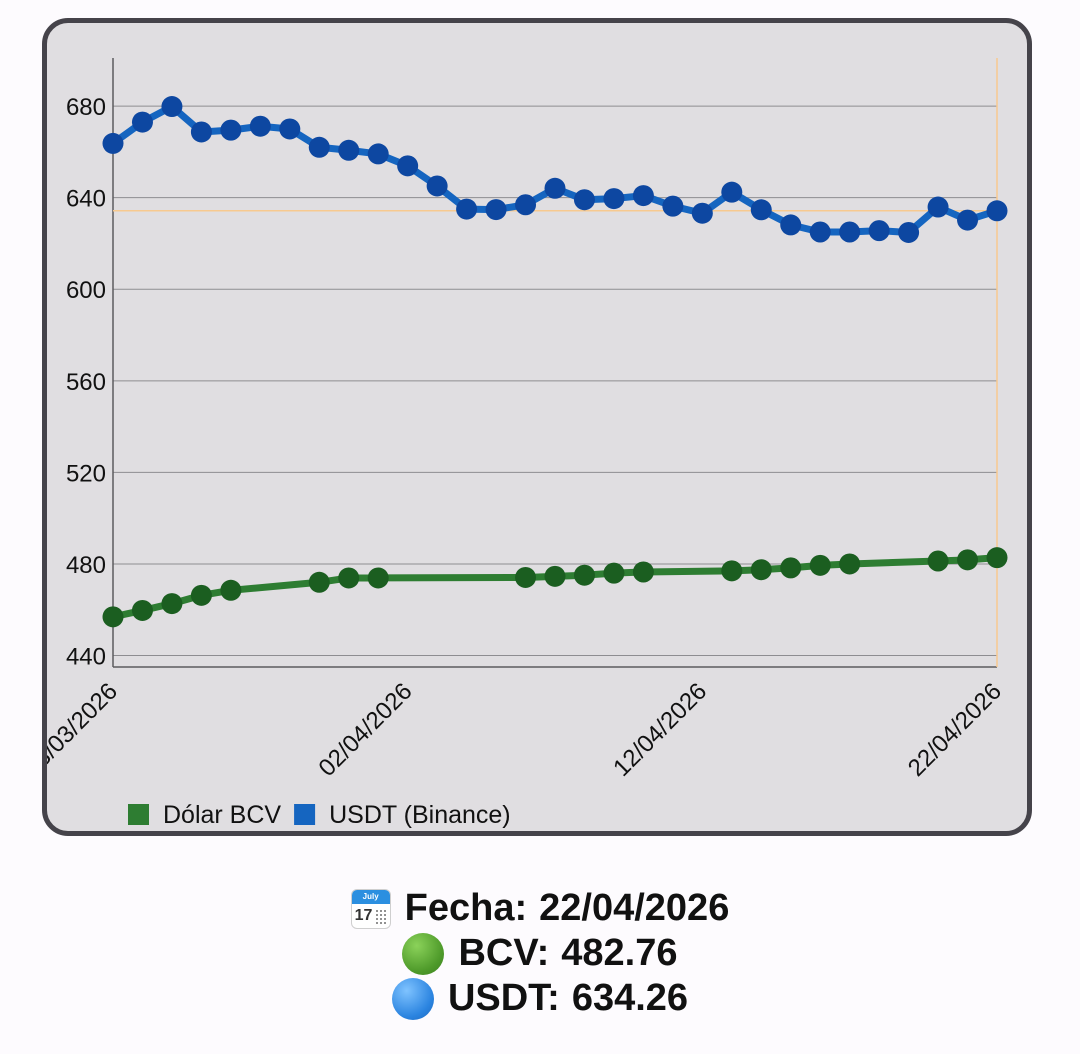 Image resolution: width=1080 pixels, height=1054 pixels. I want to click on x-tick-label: 22/04/2026, so click(955, 730).